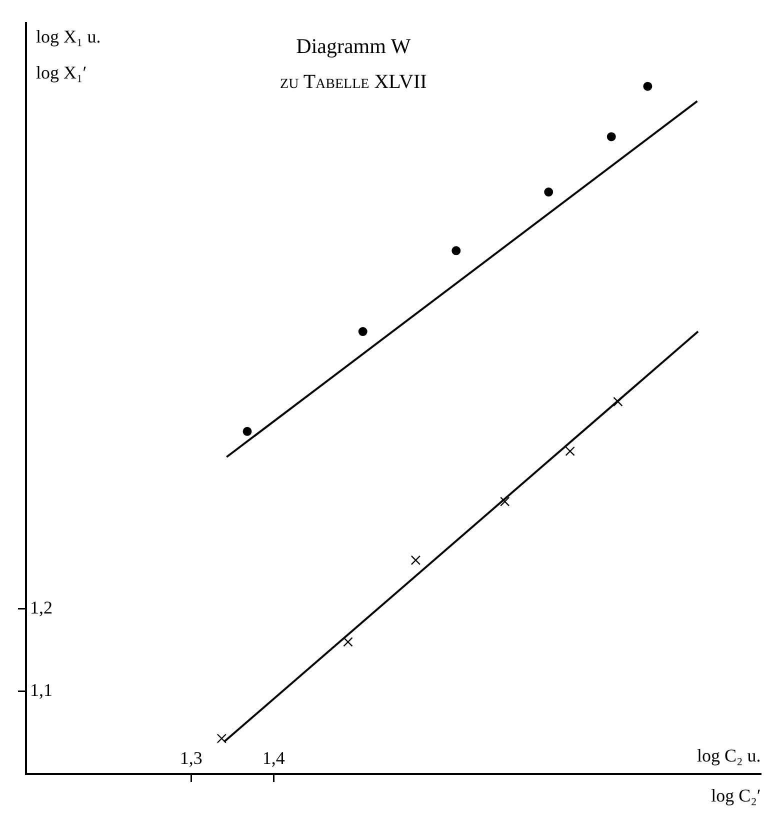  Describe the element at coordinates (68, 54) in the screenshot. I see `y-axis-title: log X₁ u. log X₁′` at that location.